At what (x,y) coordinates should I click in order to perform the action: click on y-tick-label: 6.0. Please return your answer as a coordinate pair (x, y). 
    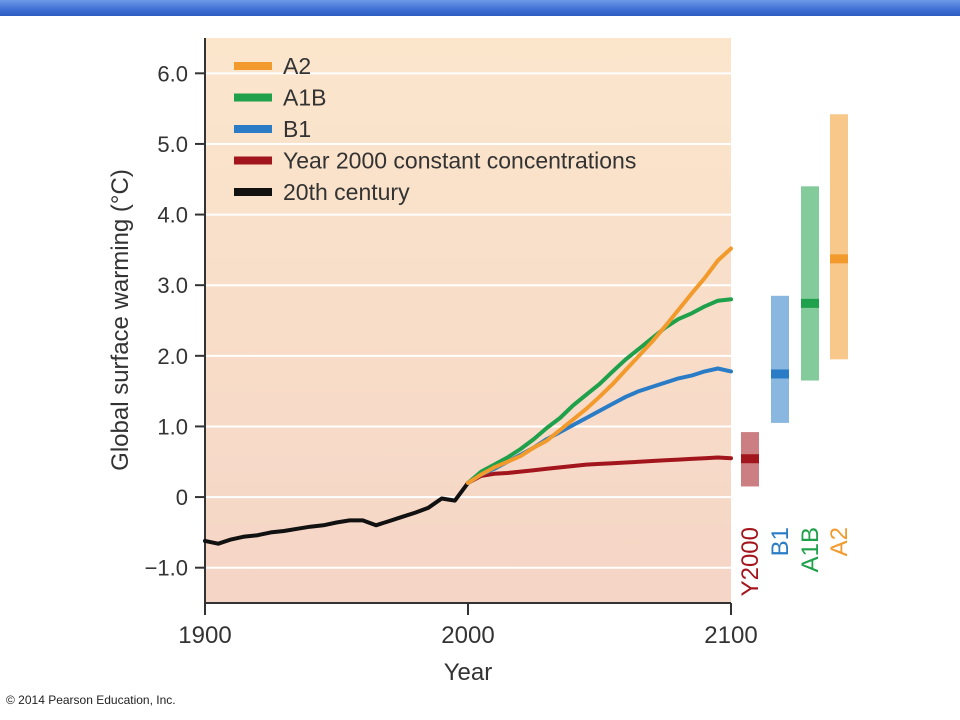
    Looking at the image, I should click on (172, 73).